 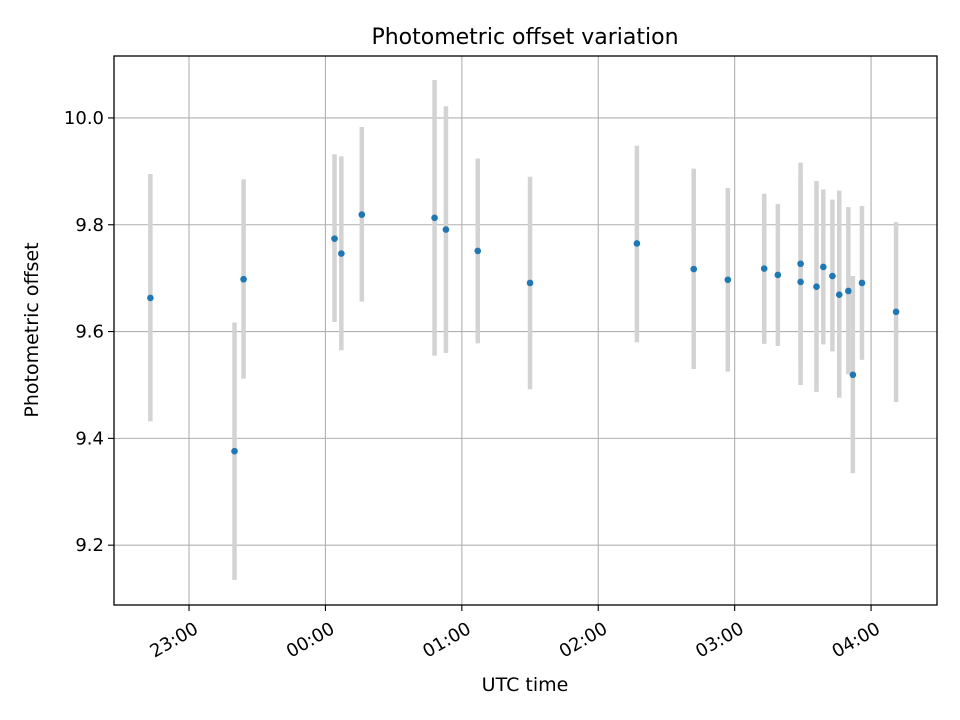 What do you see at coordinates (89, 438) in the screenshot?
I see `y-tick-label-1: 9.4` at bounding box center [89, 438].